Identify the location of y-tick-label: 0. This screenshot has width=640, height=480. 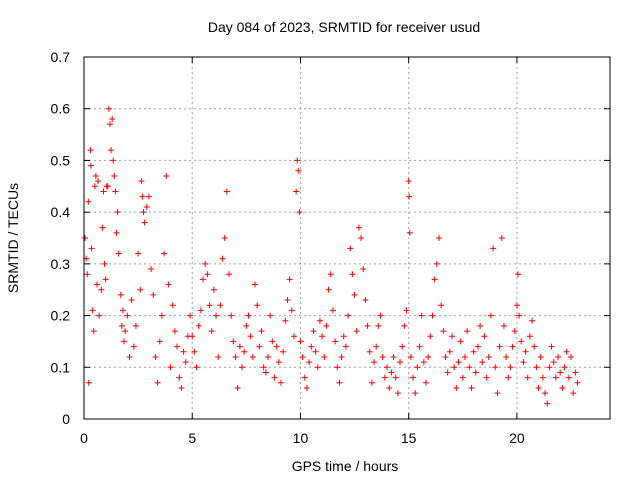
(66, 419).